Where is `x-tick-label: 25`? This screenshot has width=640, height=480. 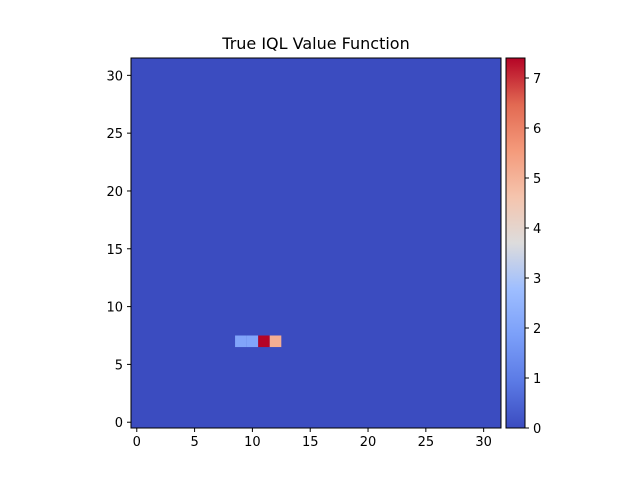
x-tick-label: 25 is located at coordinates (426, 442).